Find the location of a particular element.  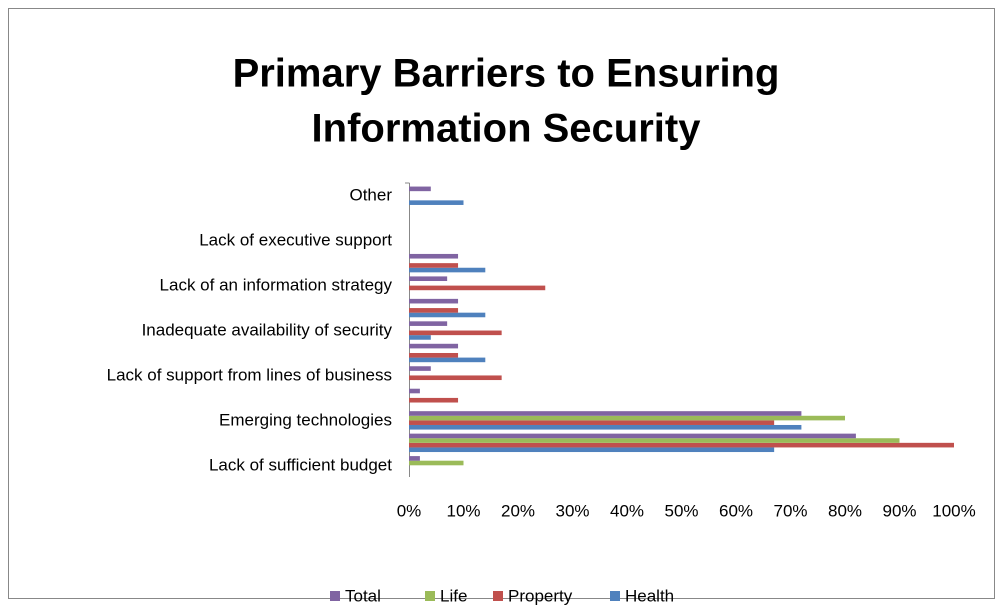

chart-title: Information Security is located at coordinates (507, 129).